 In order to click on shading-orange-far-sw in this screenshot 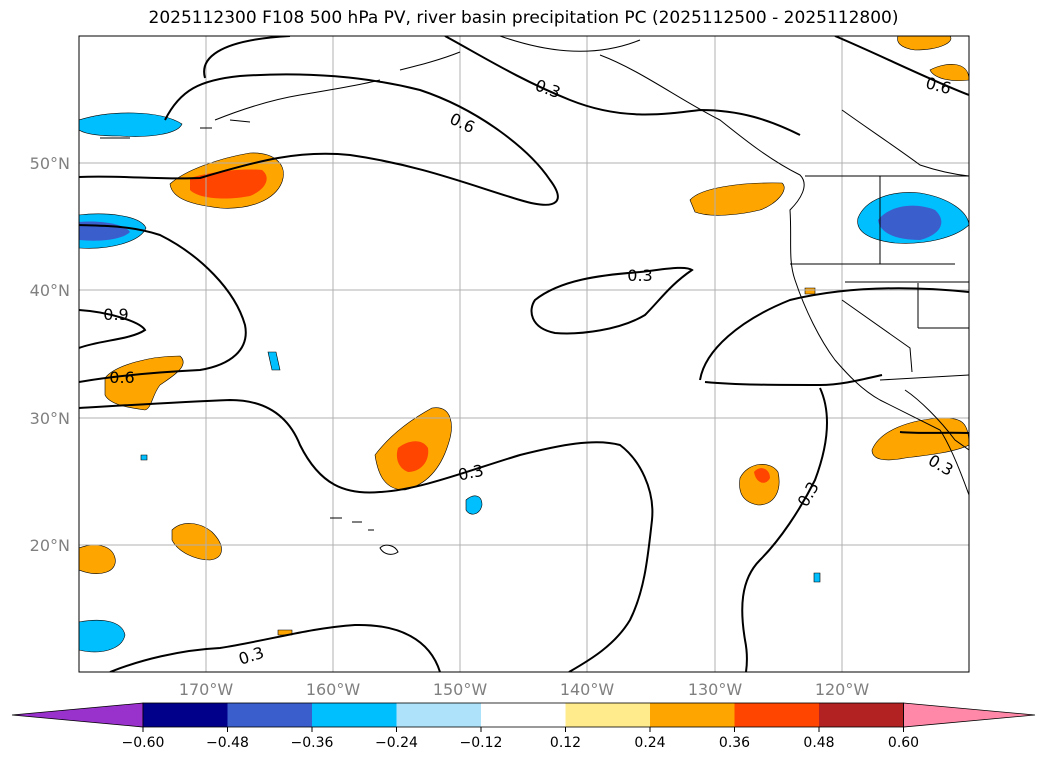, I will do `click(97, 559)`.